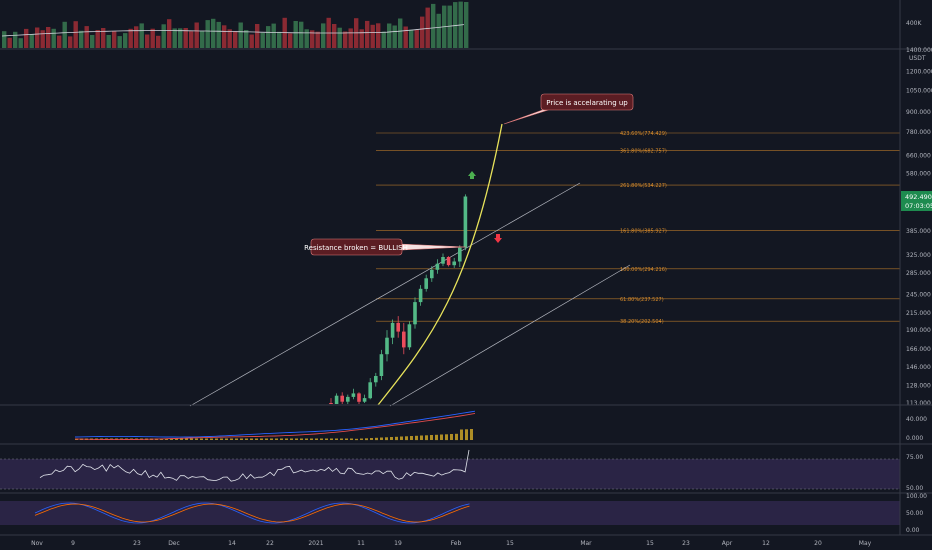  I want to click on price-unit-label: USDT, so click(917, 58).